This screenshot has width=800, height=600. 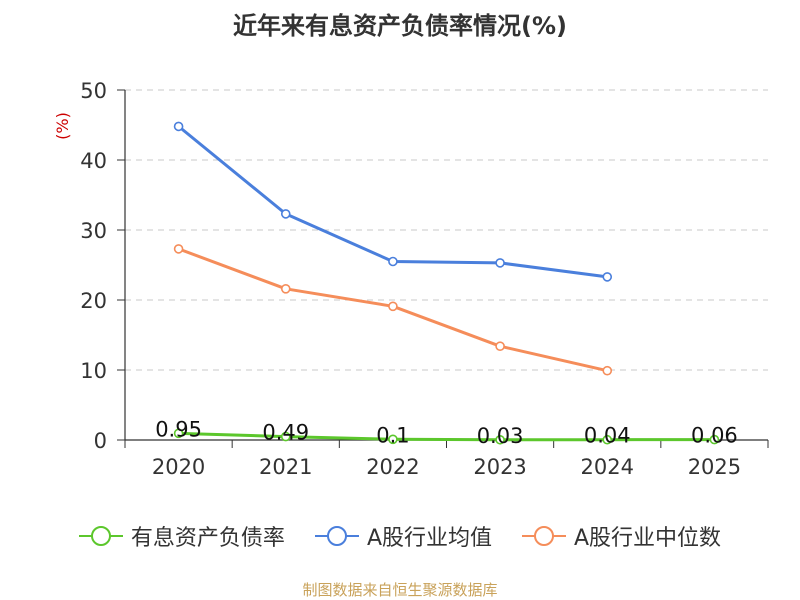 I want to click on legend-label: A股行业中位数, so click(x=648, y=538).